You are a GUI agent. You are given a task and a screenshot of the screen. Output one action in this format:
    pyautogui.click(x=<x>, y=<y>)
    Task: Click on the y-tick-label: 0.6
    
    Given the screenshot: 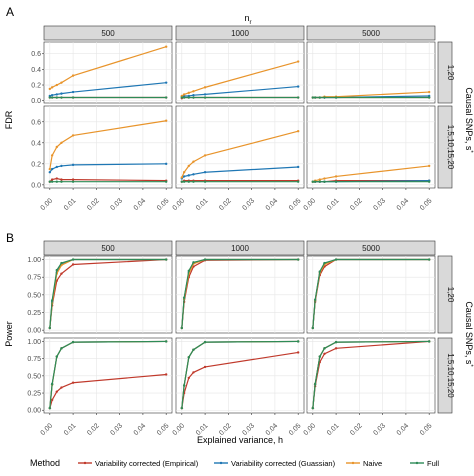 What is the action you would take?
    pyautogui.click(x=36, y=122)
    